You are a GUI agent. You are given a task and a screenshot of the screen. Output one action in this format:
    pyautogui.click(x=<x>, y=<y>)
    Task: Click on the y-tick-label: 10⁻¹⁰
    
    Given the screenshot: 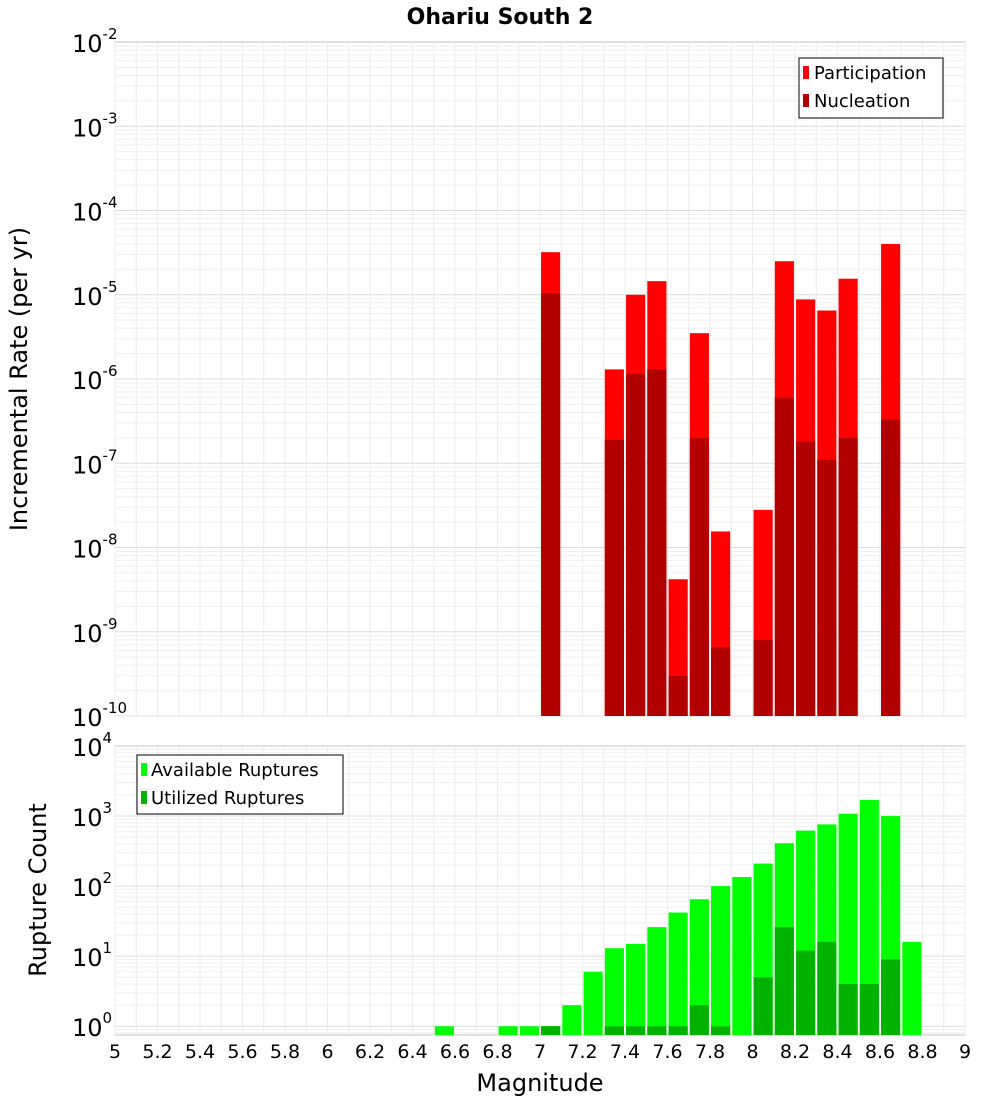 What is the action you would take?
    pyautogui.click(x=99, y=715)
    